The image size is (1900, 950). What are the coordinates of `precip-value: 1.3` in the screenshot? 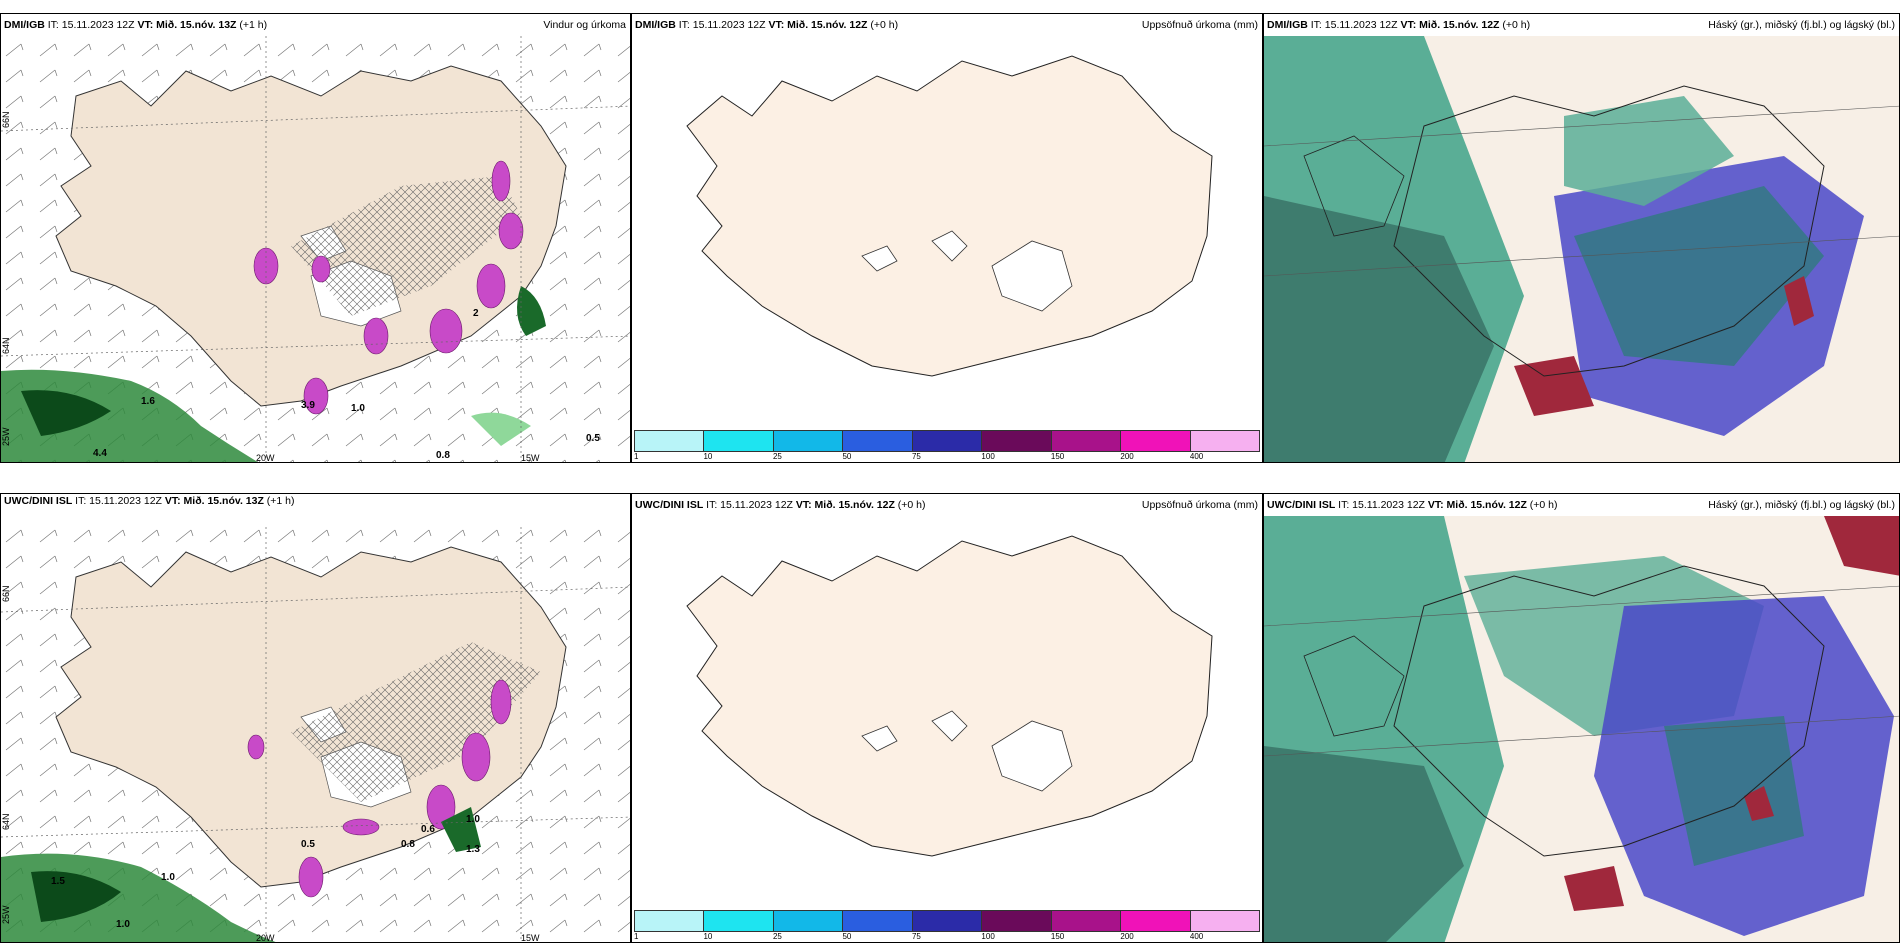 It's located at (473, 849).